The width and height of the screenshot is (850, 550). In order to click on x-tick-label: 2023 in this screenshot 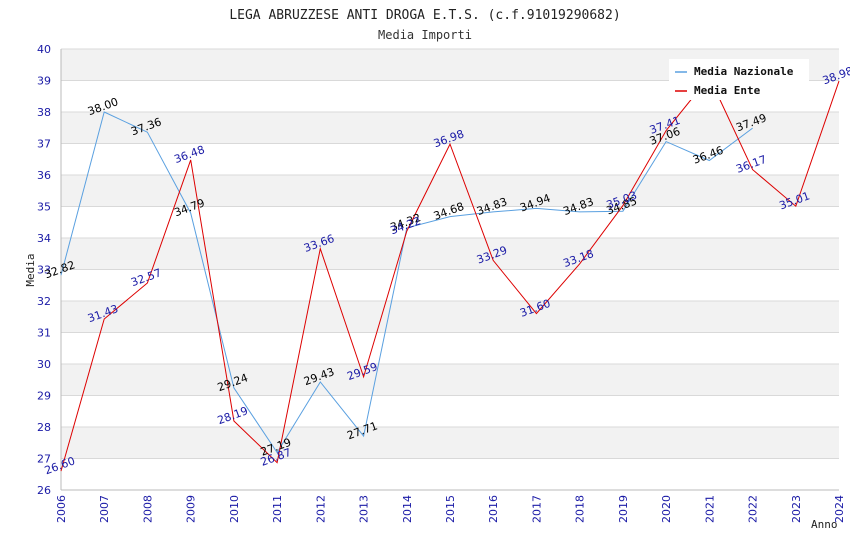, I will do `click(796, 509)`.